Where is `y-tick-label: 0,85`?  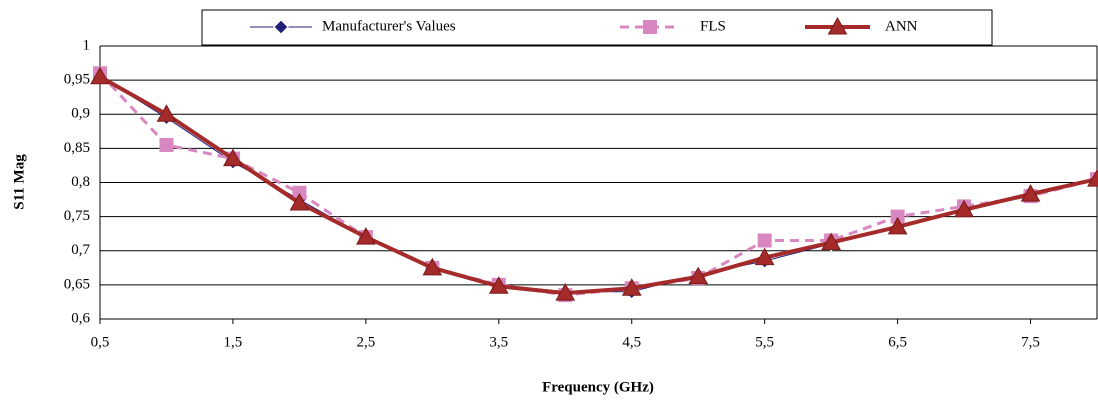
y-tick-label: 0,85 is located at coordinates (77, 148).